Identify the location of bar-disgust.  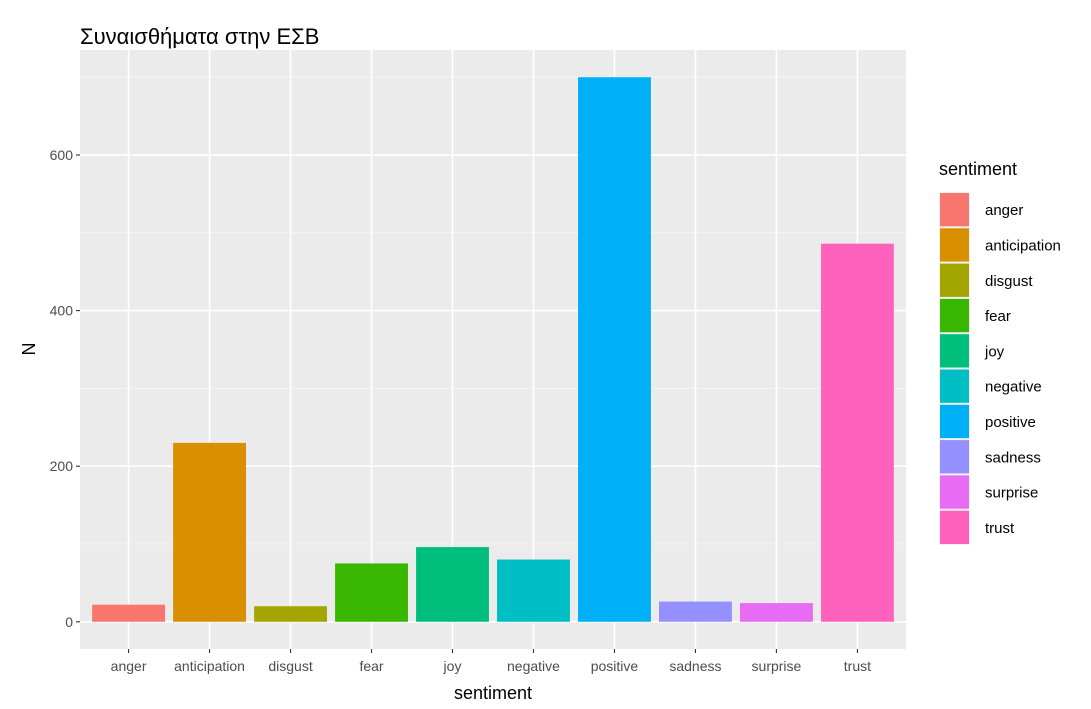
(290, 614).